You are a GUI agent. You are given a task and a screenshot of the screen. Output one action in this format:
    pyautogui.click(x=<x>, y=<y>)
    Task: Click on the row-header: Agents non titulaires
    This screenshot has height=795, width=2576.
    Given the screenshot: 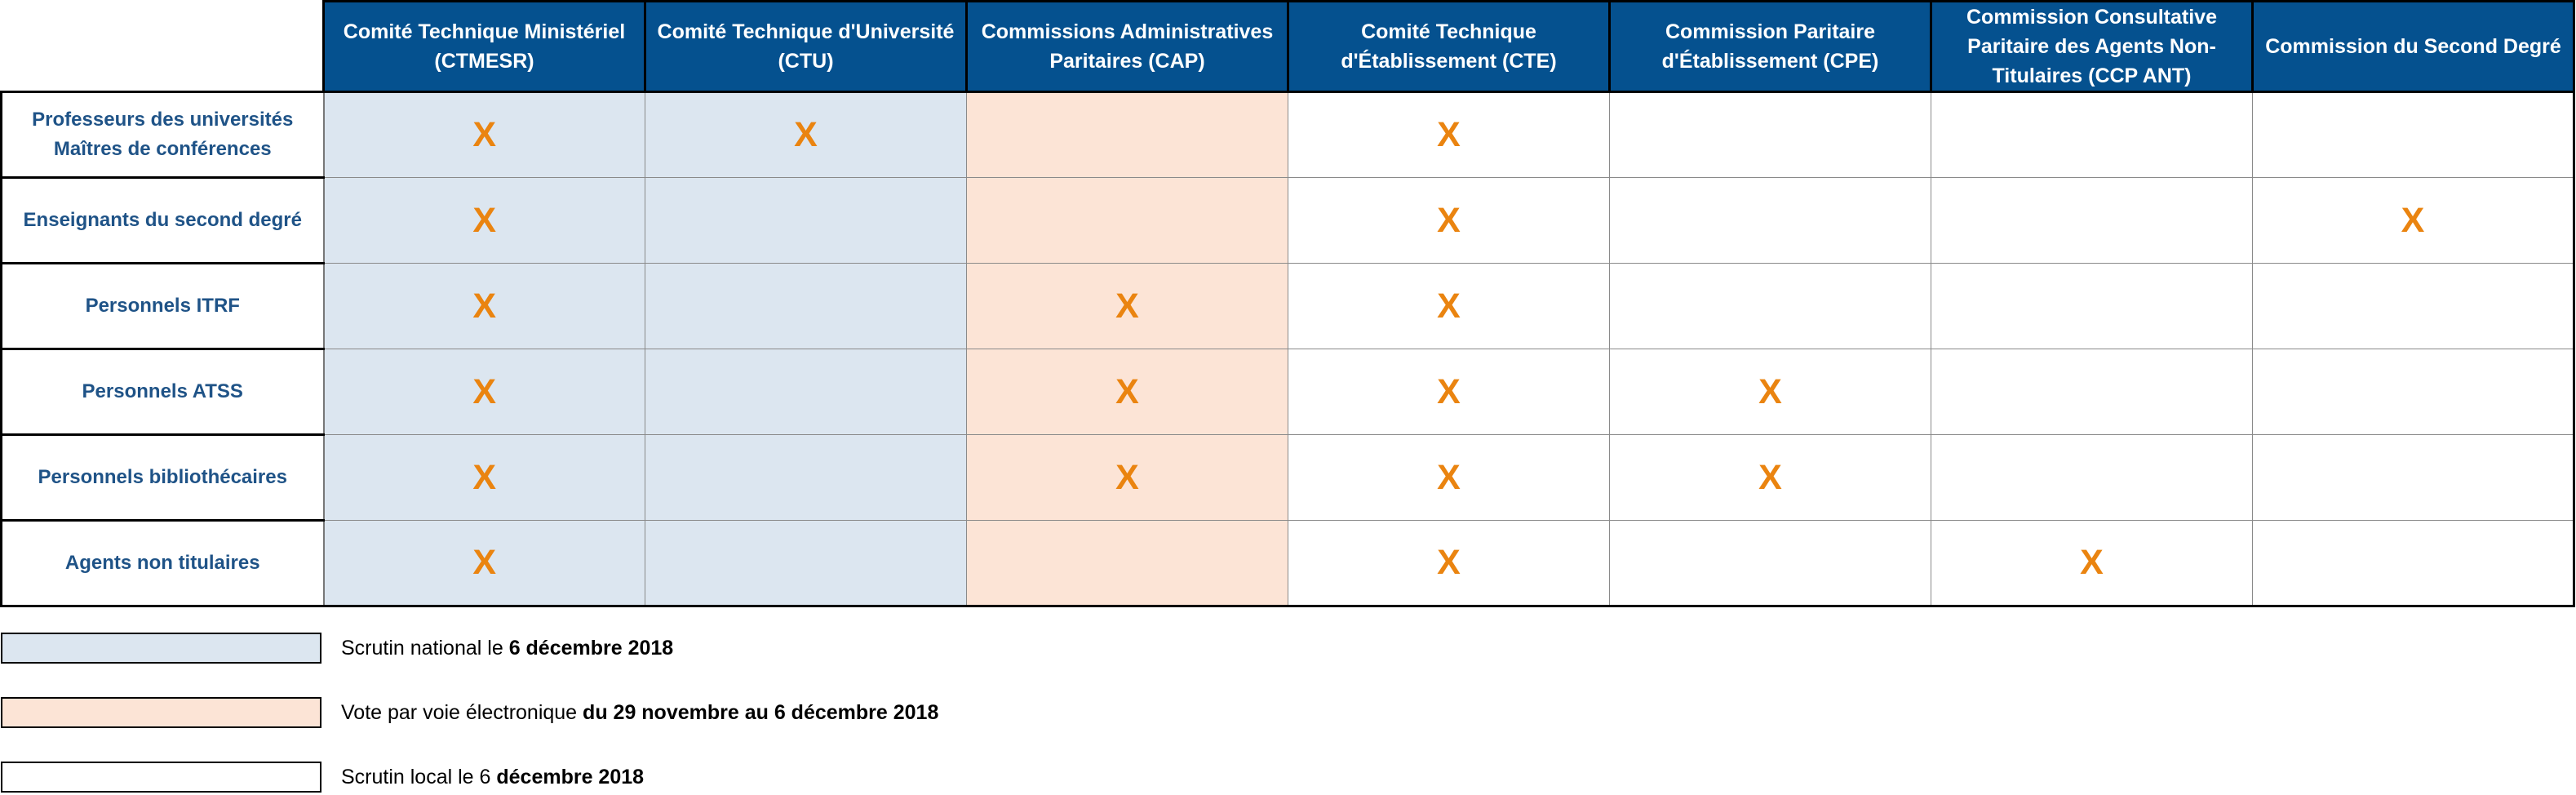 What is the action you would take?
    pyautogui.click(x=162, y=563)
    